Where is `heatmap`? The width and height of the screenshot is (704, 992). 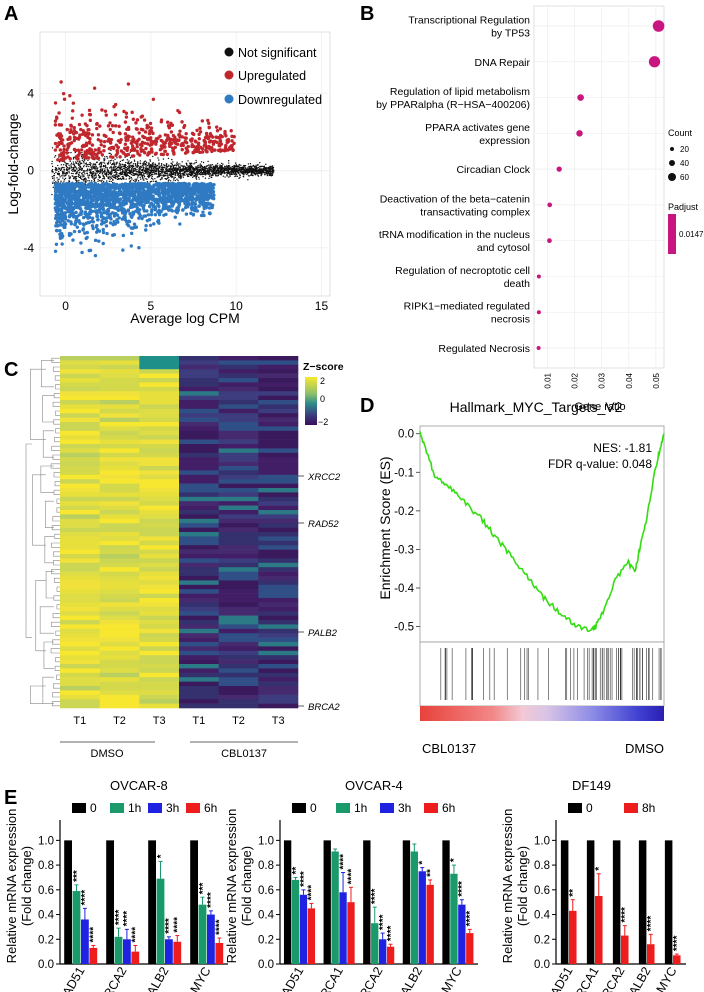 heatmap is located at coordinates (179, 532).